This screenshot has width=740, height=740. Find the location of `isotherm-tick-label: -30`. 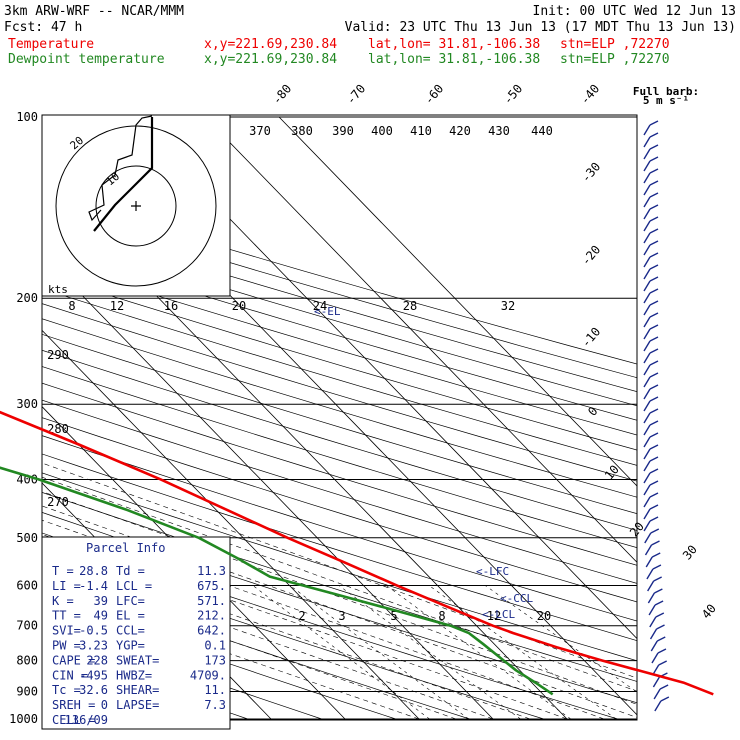

isotherm-tick-label: -30 is located at coordinates (591, 173).